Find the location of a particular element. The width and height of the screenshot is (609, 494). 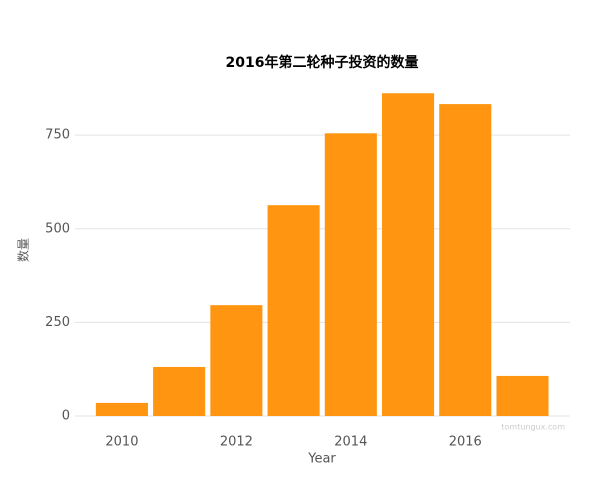

watermark: tomtungux.com is located at coordinates (533, 427).